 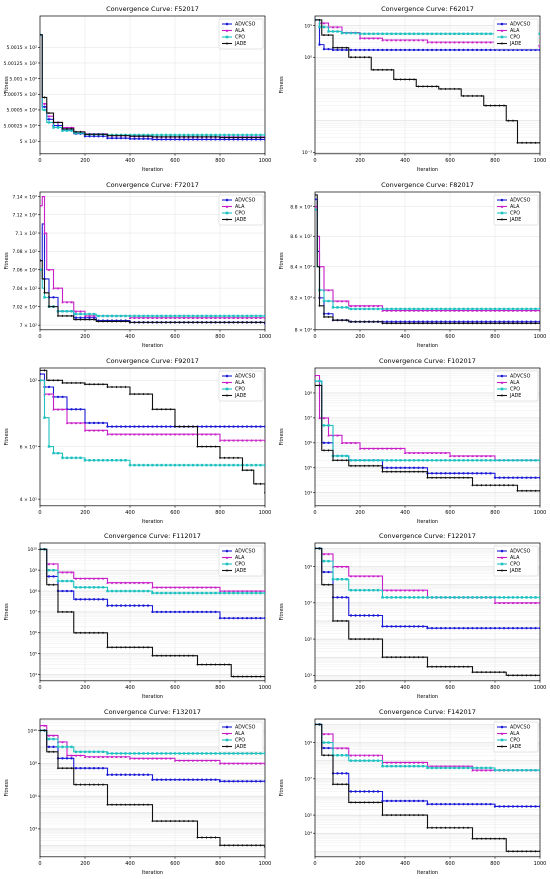 What do you see at coordinates (304, 330) in the screenshot?
I see `y-tick-label: 8 × 10²` at bounding box center [304, 330].